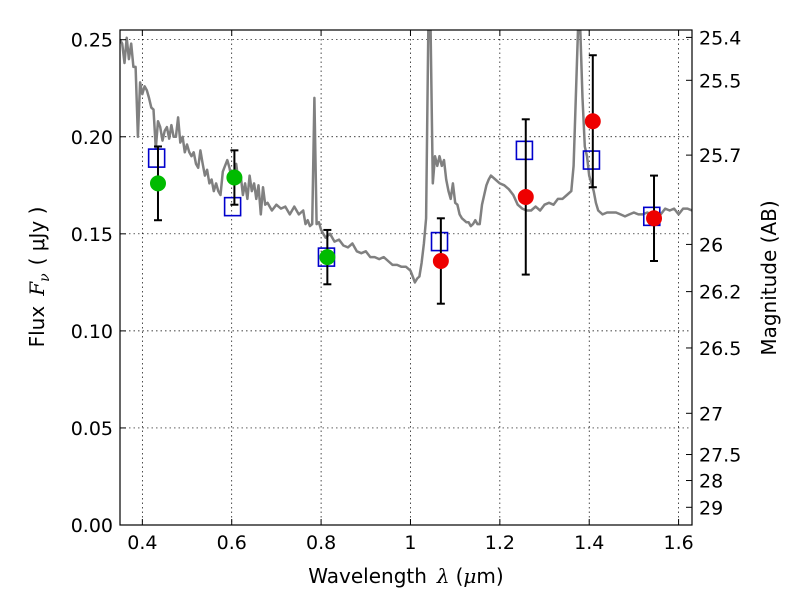  I want to click on y-tick-label: 0.15, so click(92, 235).